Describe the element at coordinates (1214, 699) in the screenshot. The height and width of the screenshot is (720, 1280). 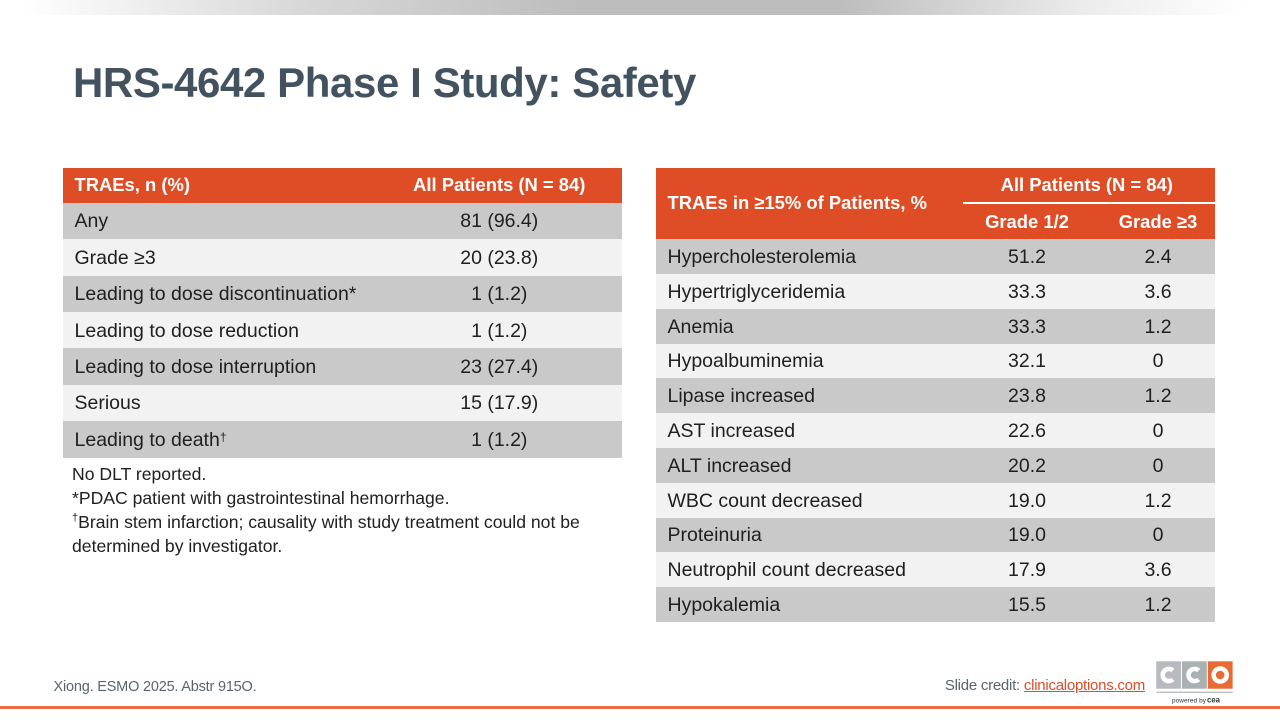
I see `svg-text: cea` at that location.